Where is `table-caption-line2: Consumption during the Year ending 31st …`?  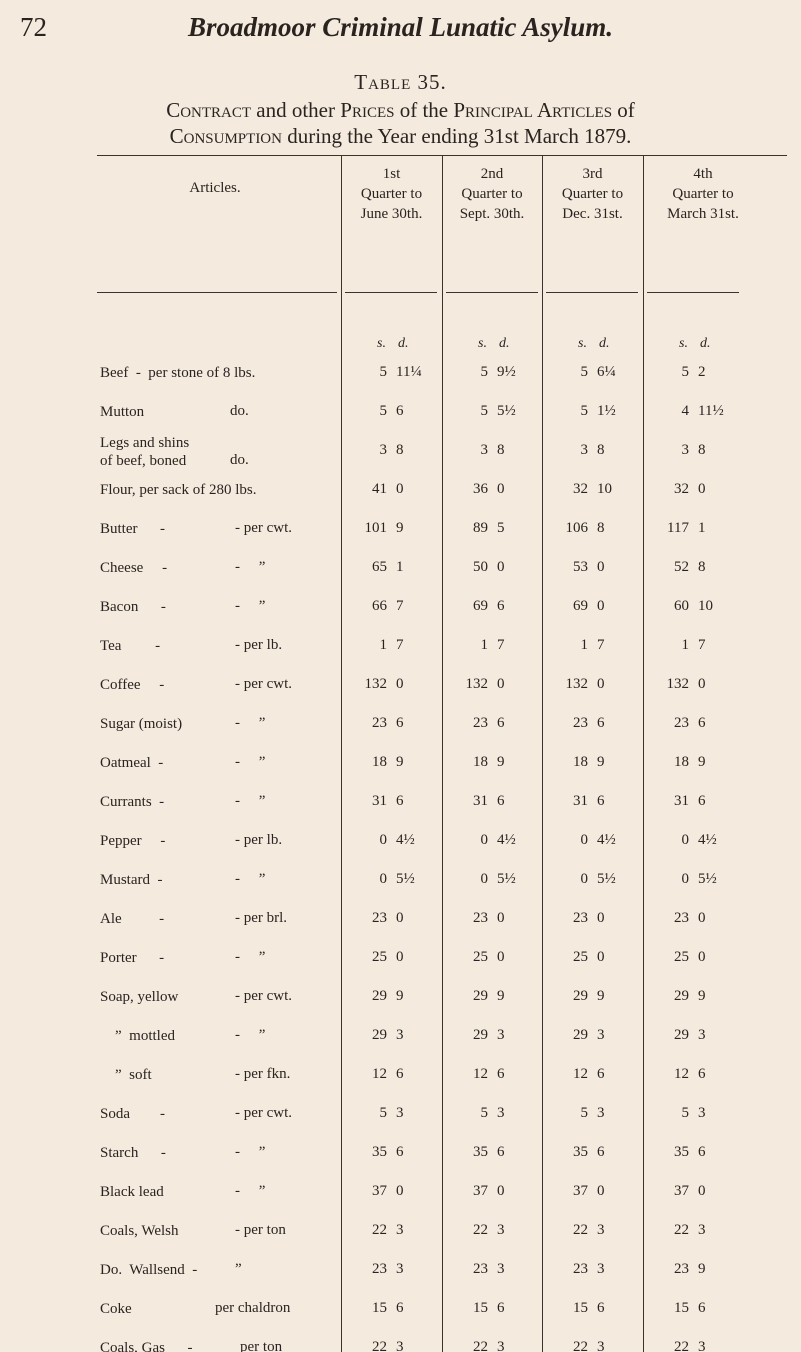 table-caption-line2: Consumption during the Year ending 31st … is located at coordinates (400, 136).